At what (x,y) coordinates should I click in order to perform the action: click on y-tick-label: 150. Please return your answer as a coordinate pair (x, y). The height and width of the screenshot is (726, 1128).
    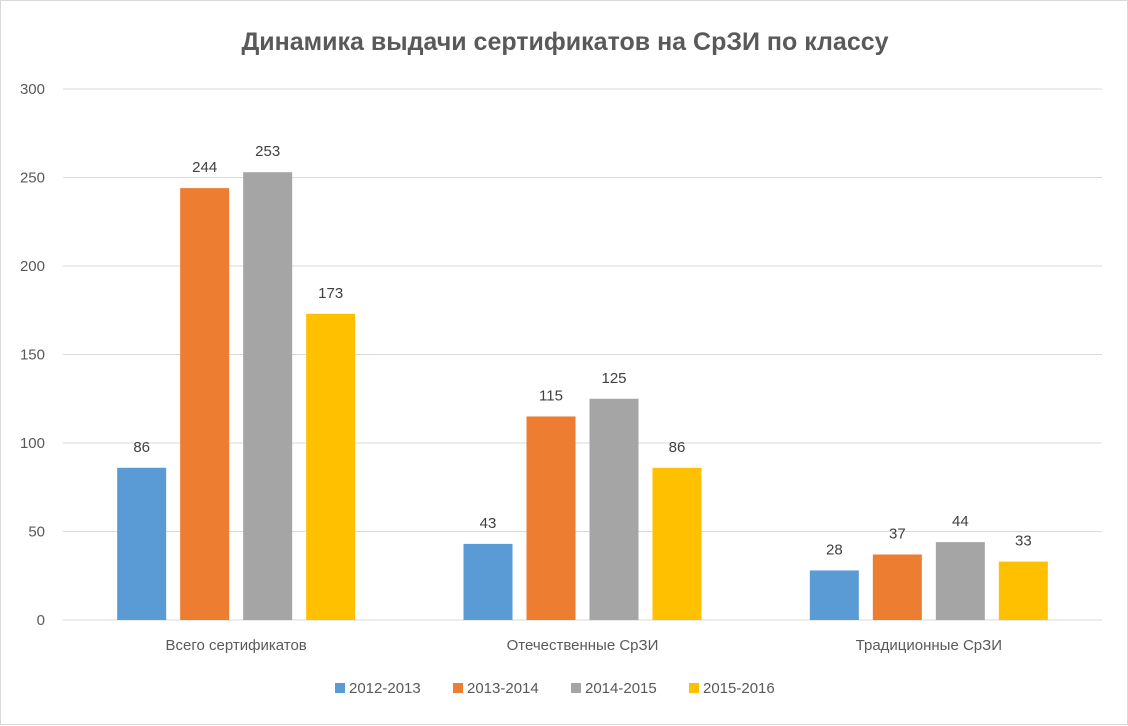
    Looking at the image, I should click on (32, 355).